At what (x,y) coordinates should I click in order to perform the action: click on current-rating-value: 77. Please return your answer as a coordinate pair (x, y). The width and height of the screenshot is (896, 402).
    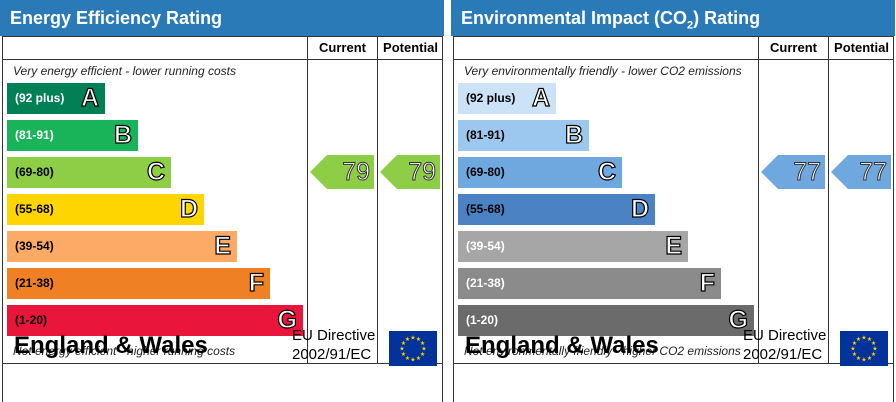
    Looking at the image, I should click on (807, 172).